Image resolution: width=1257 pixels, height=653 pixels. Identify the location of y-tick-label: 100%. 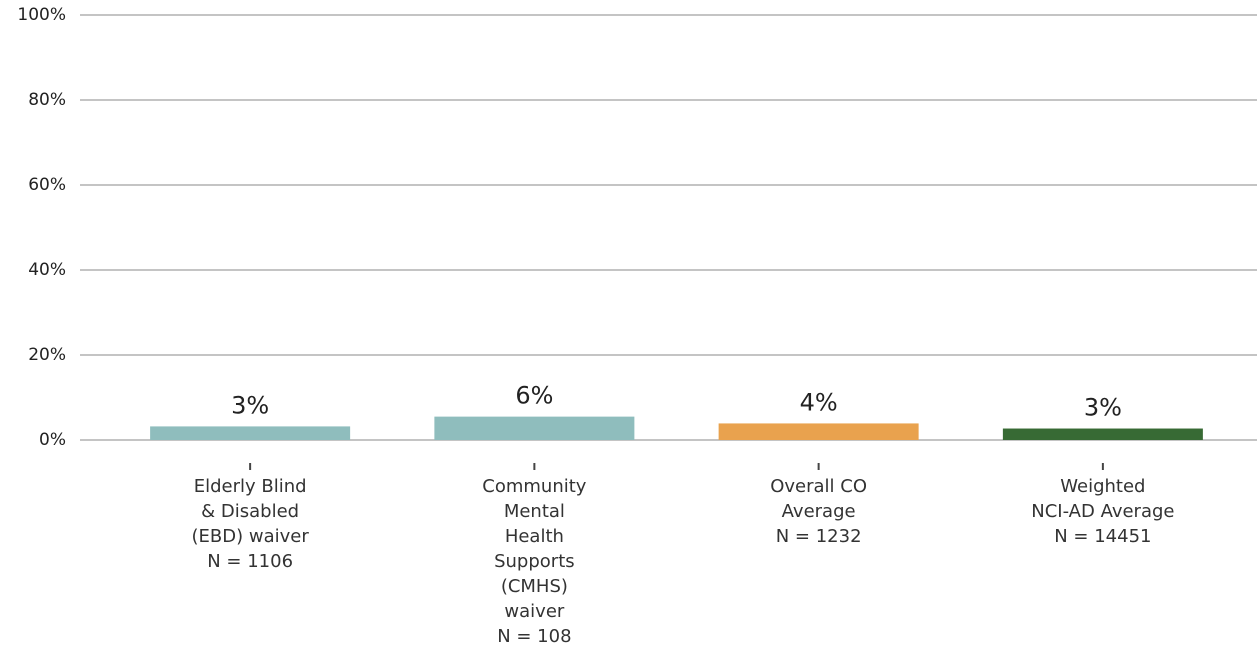
(41, 15).